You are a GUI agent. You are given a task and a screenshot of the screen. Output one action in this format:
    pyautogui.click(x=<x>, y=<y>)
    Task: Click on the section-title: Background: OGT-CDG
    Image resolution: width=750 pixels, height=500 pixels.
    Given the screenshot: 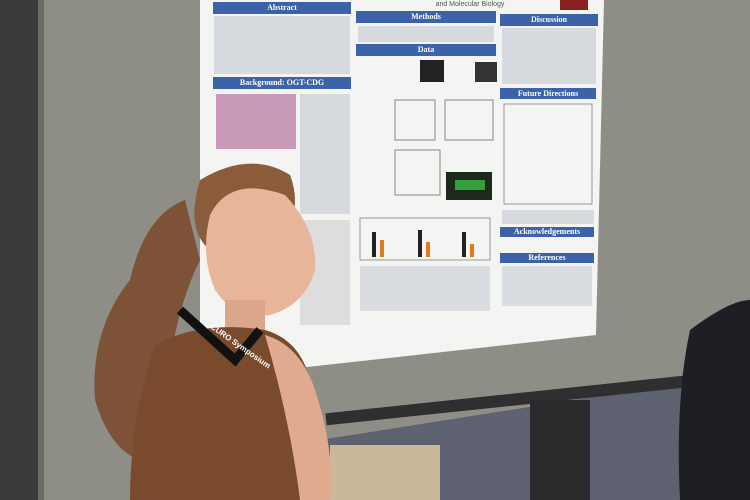 What is the action you would take?
    pyautogui.click(x=282, y=82)
    